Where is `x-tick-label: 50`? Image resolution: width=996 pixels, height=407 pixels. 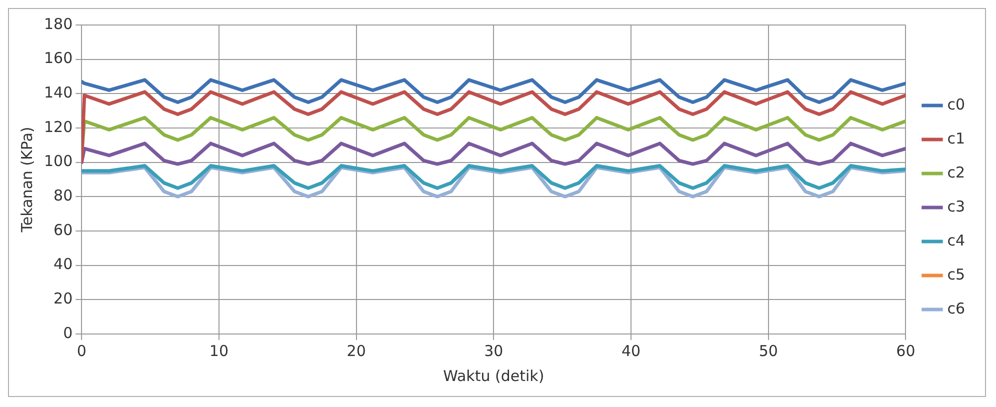 x-tick-label: 50 is located at coordinates (768, 351).